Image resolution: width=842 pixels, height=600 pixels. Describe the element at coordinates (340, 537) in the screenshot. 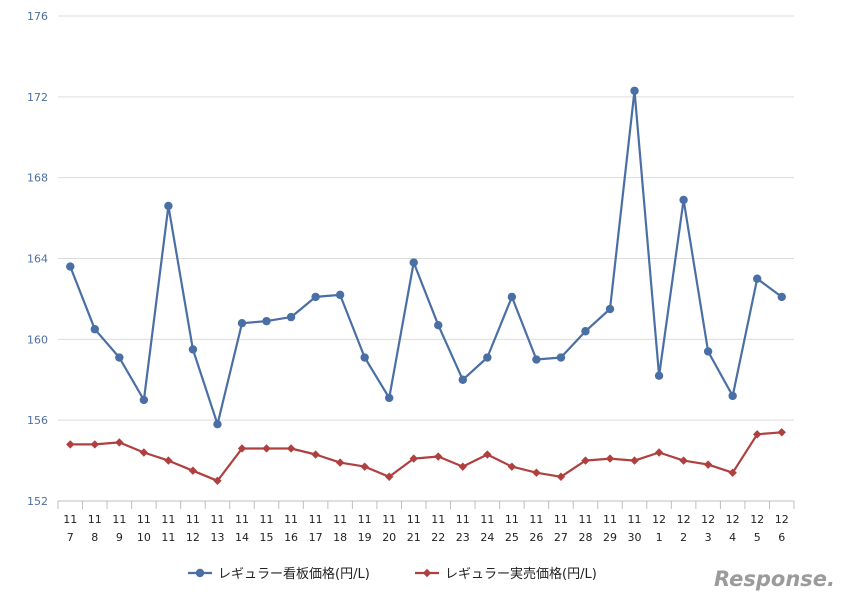

I see `x-tick-day: 18` at that location.